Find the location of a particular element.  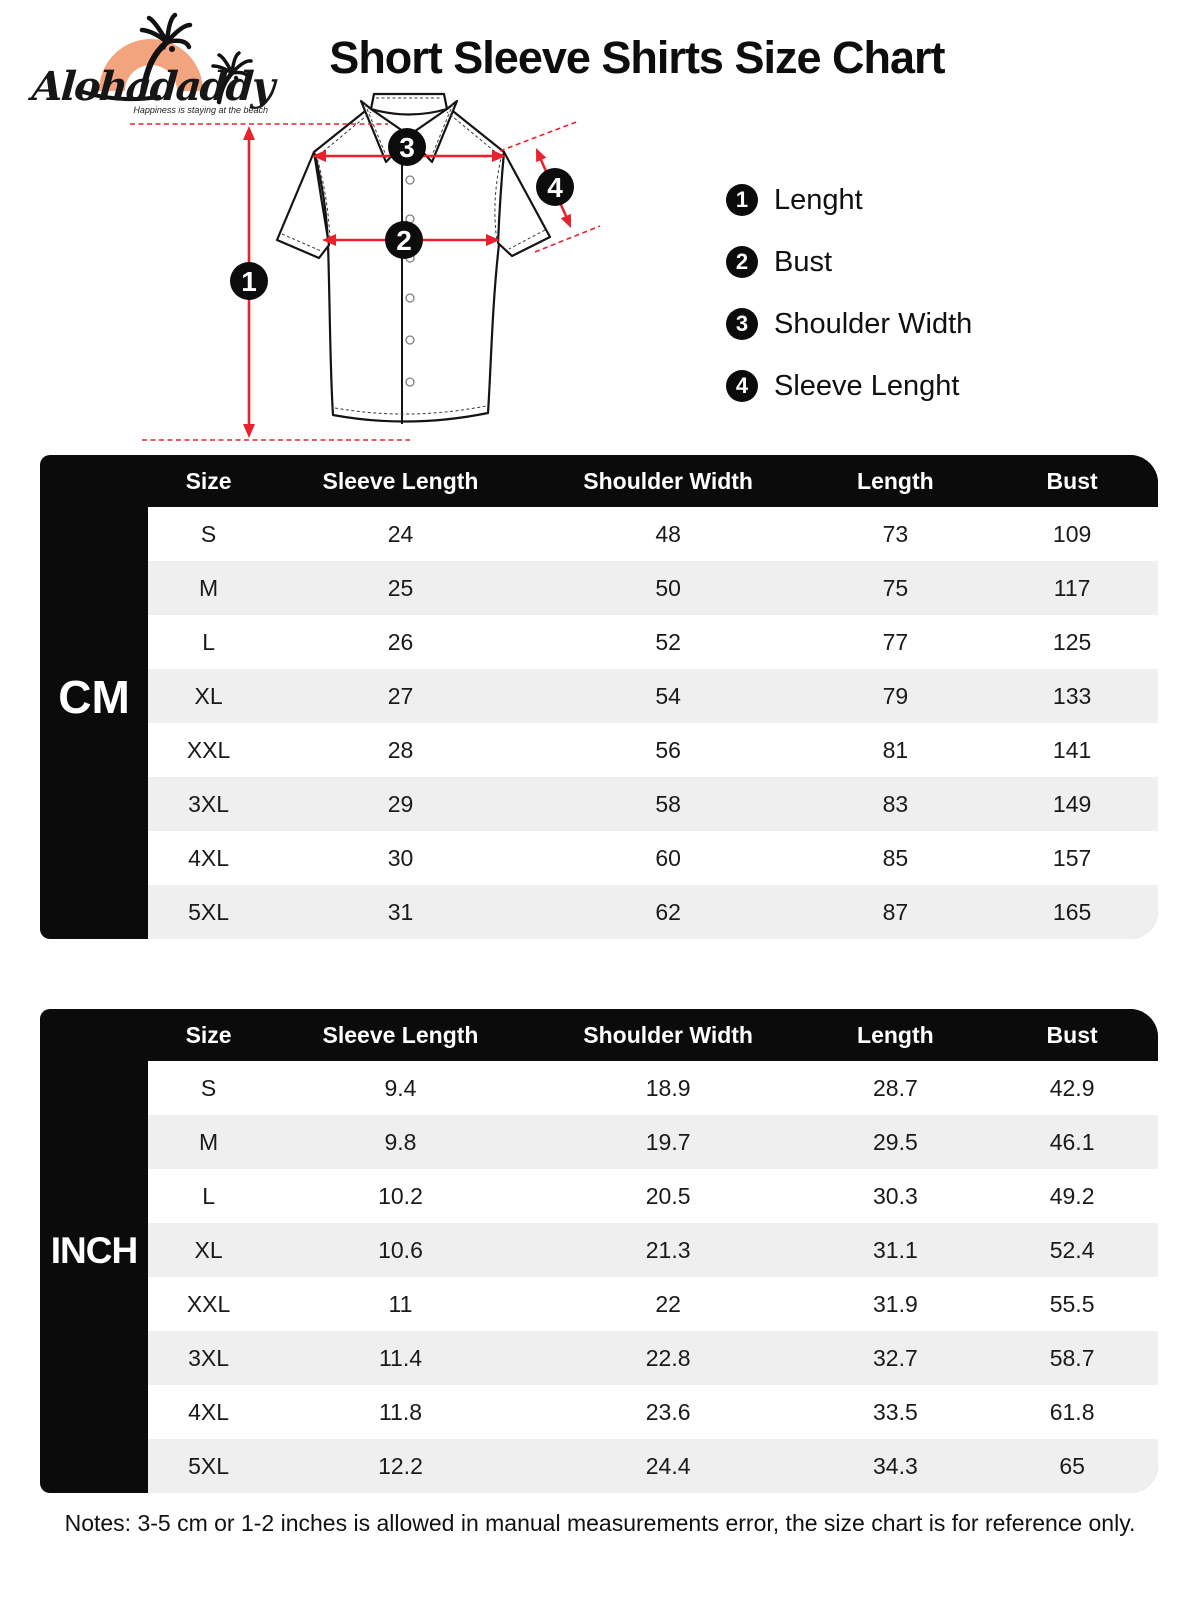

shirt-illustration is located at coordinates (413, 258).